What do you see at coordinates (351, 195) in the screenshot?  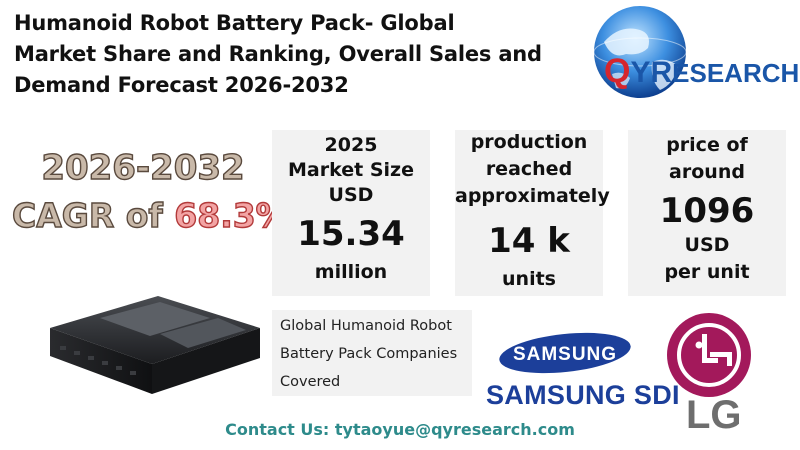 I see `market-size-currency: USD` at bounding box center [351, 195].